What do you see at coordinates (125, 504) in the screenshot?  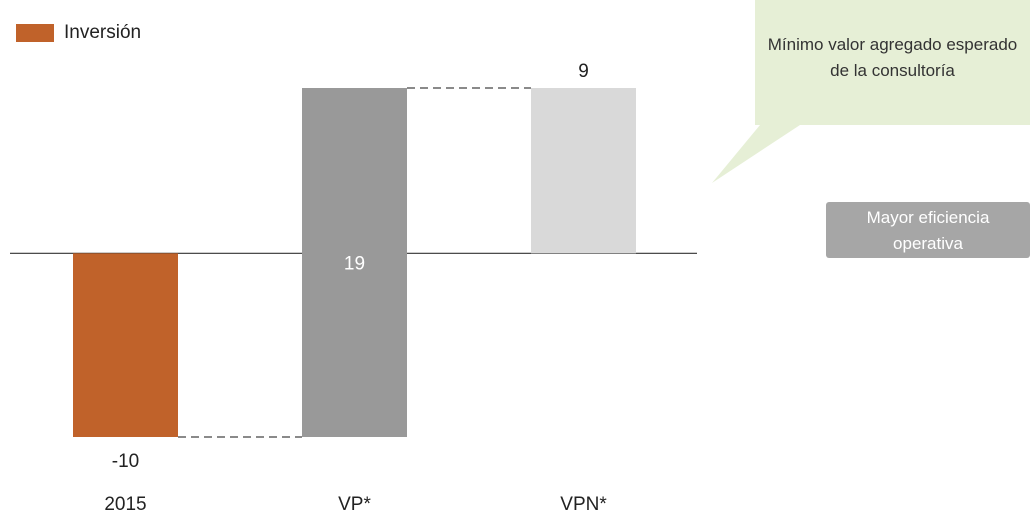 I see `x-tick-label: 2015` at bounding box center [125, 504].